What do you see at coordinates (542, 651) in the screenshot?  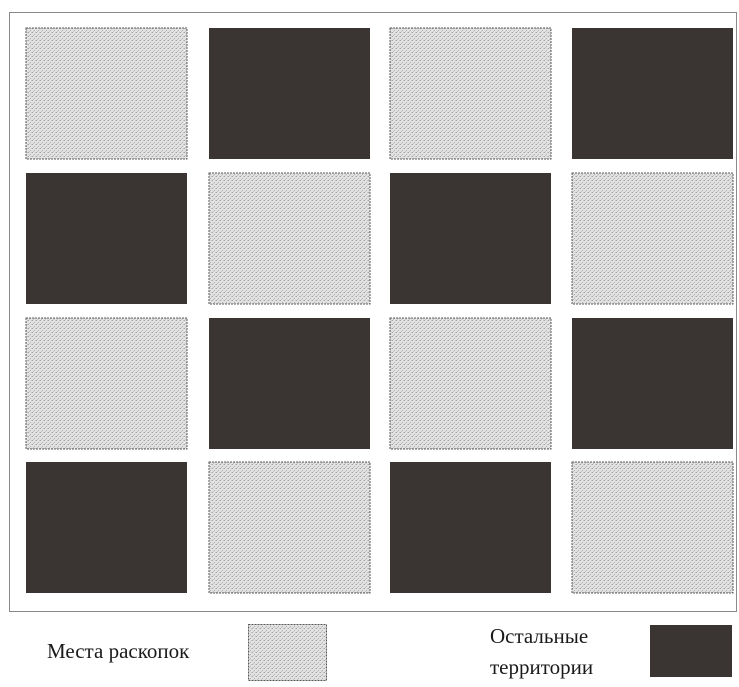 I see `legend-other-label: Остальные территории` at bounding box center [542, 651].